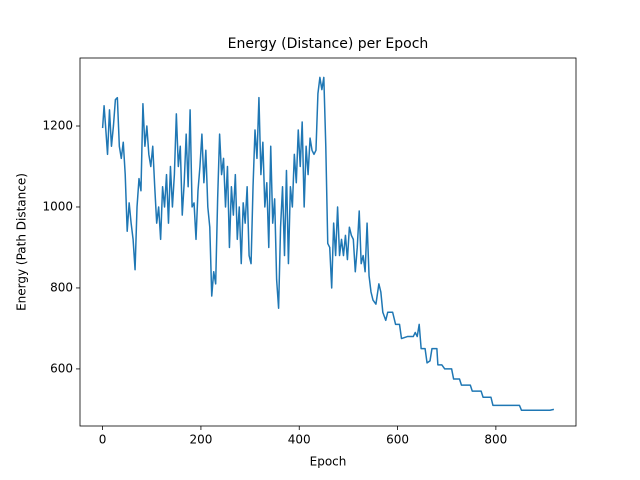 This screenshot has width=640, height=480. Describe the element at coordinates (61, 287) in the screenshot. I see `y-tick-label: 800` at that location.